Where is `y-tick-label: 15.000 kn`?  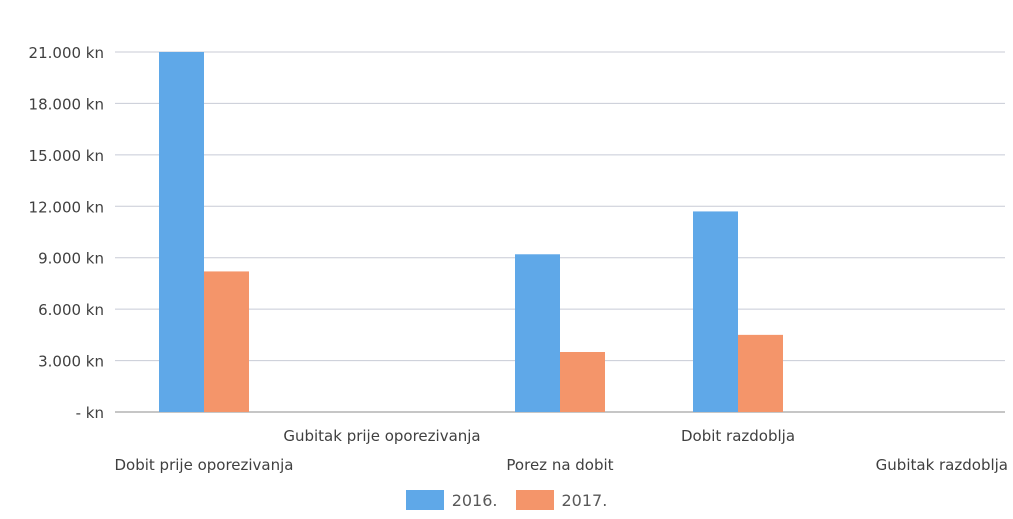
y-tick-label: 15.000 kn is located at coordinates (66, 156).